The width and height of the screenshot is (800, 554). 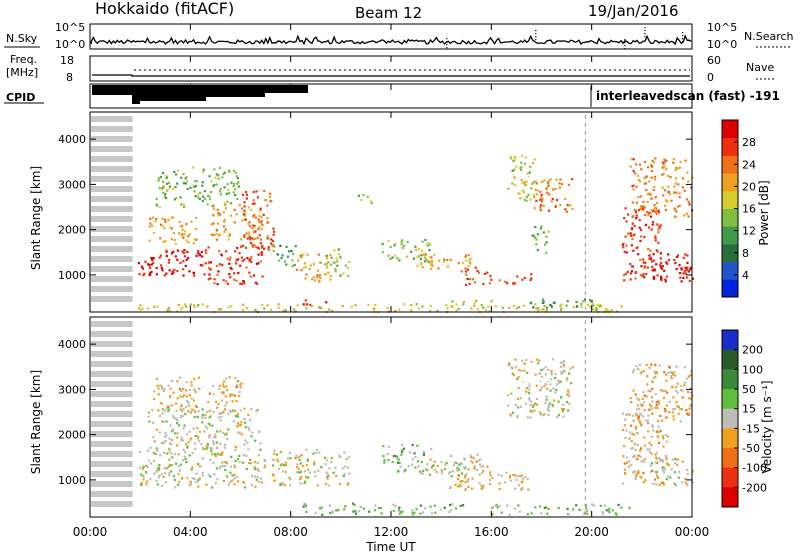 What do you see at coordinates (682, 33) in the screenshot?
I see `nsearch-point` at bounding box center [682, 33].